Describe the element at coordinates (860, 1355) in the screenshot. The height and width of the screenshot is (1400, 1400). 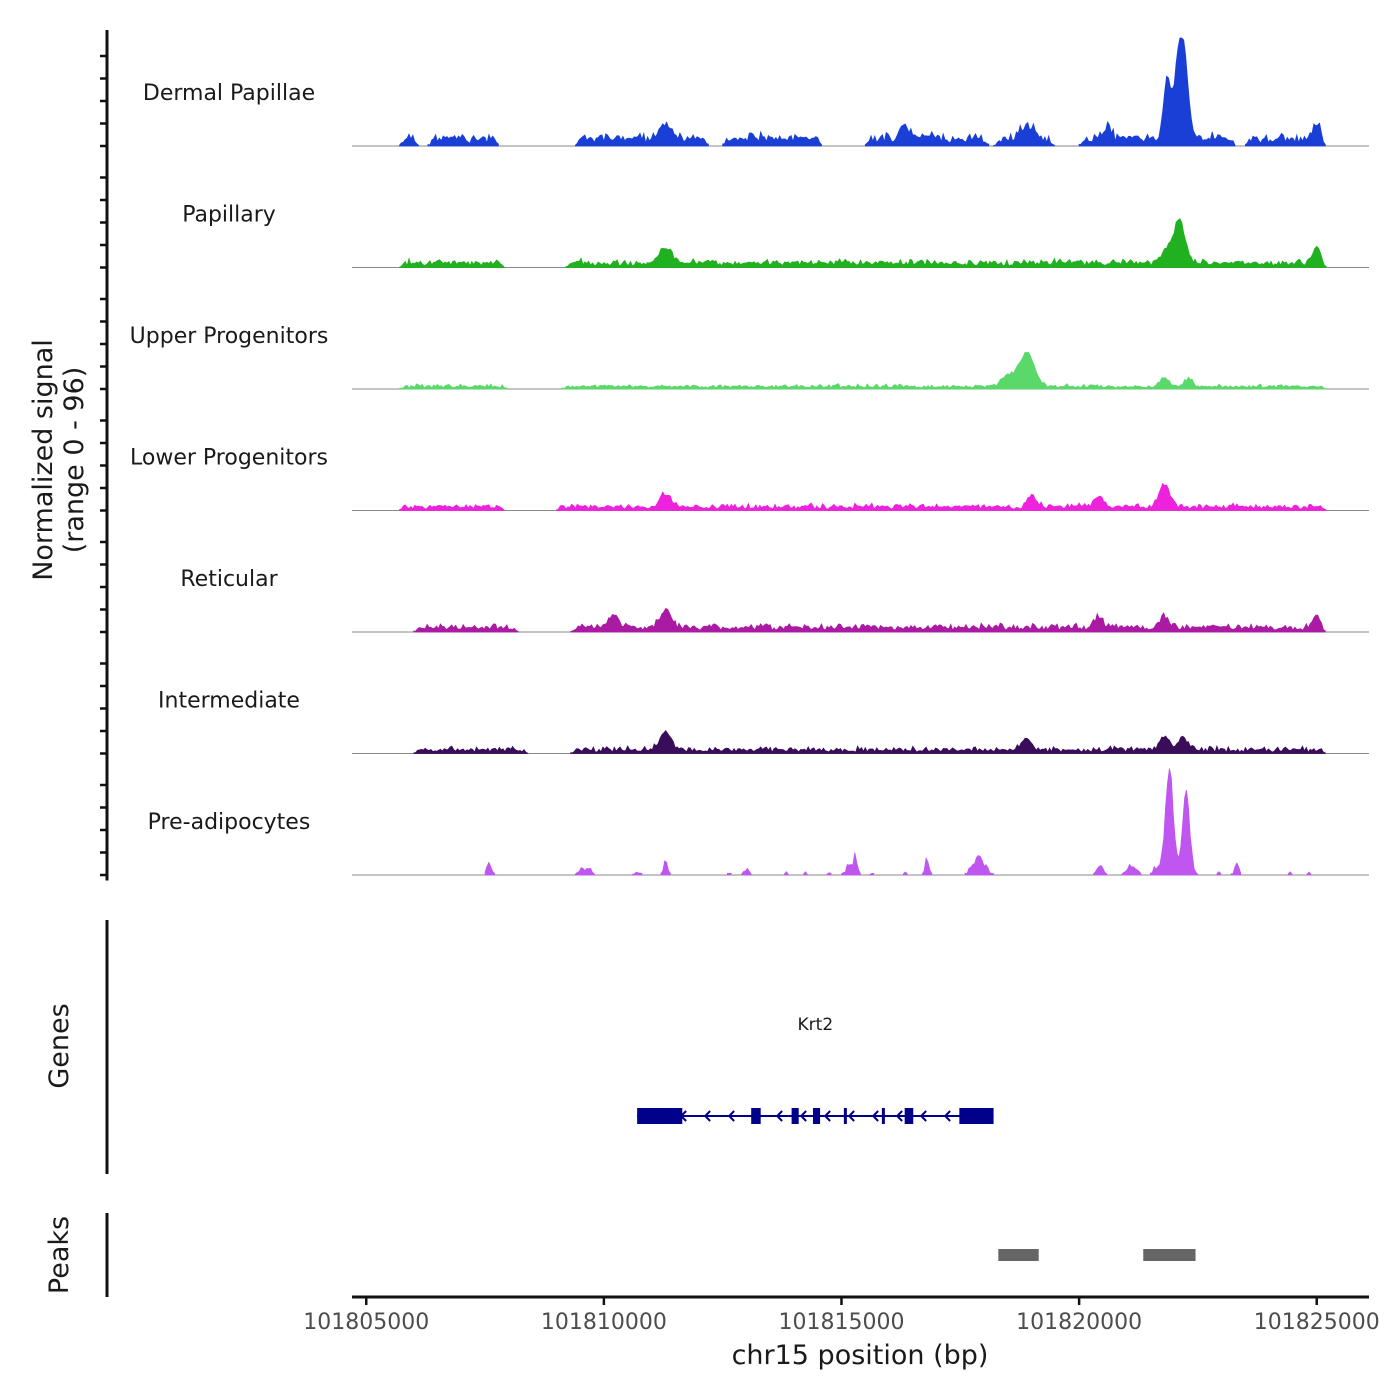
I see `x-axis-label: chr15 position (bp)` at that location.